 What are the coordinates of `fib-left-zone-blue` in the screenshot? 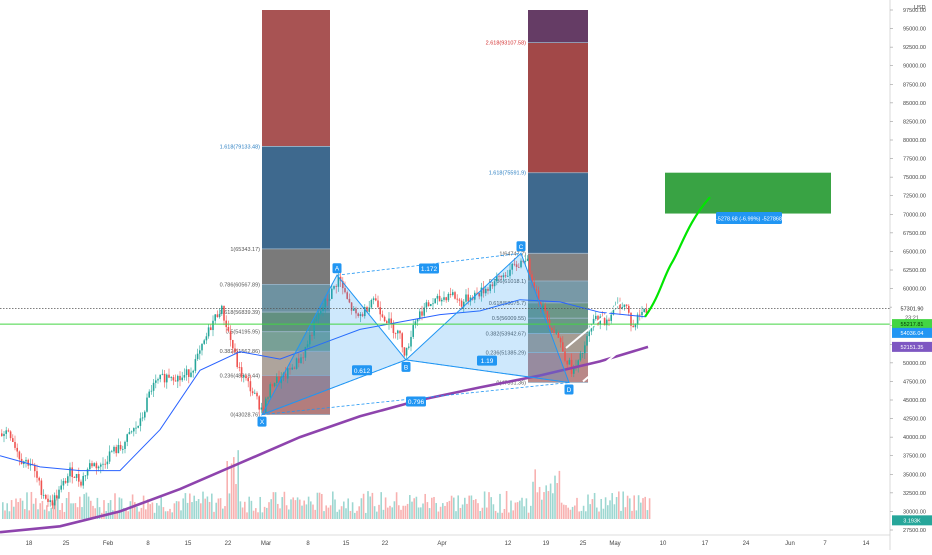 It's located at (296, 197).